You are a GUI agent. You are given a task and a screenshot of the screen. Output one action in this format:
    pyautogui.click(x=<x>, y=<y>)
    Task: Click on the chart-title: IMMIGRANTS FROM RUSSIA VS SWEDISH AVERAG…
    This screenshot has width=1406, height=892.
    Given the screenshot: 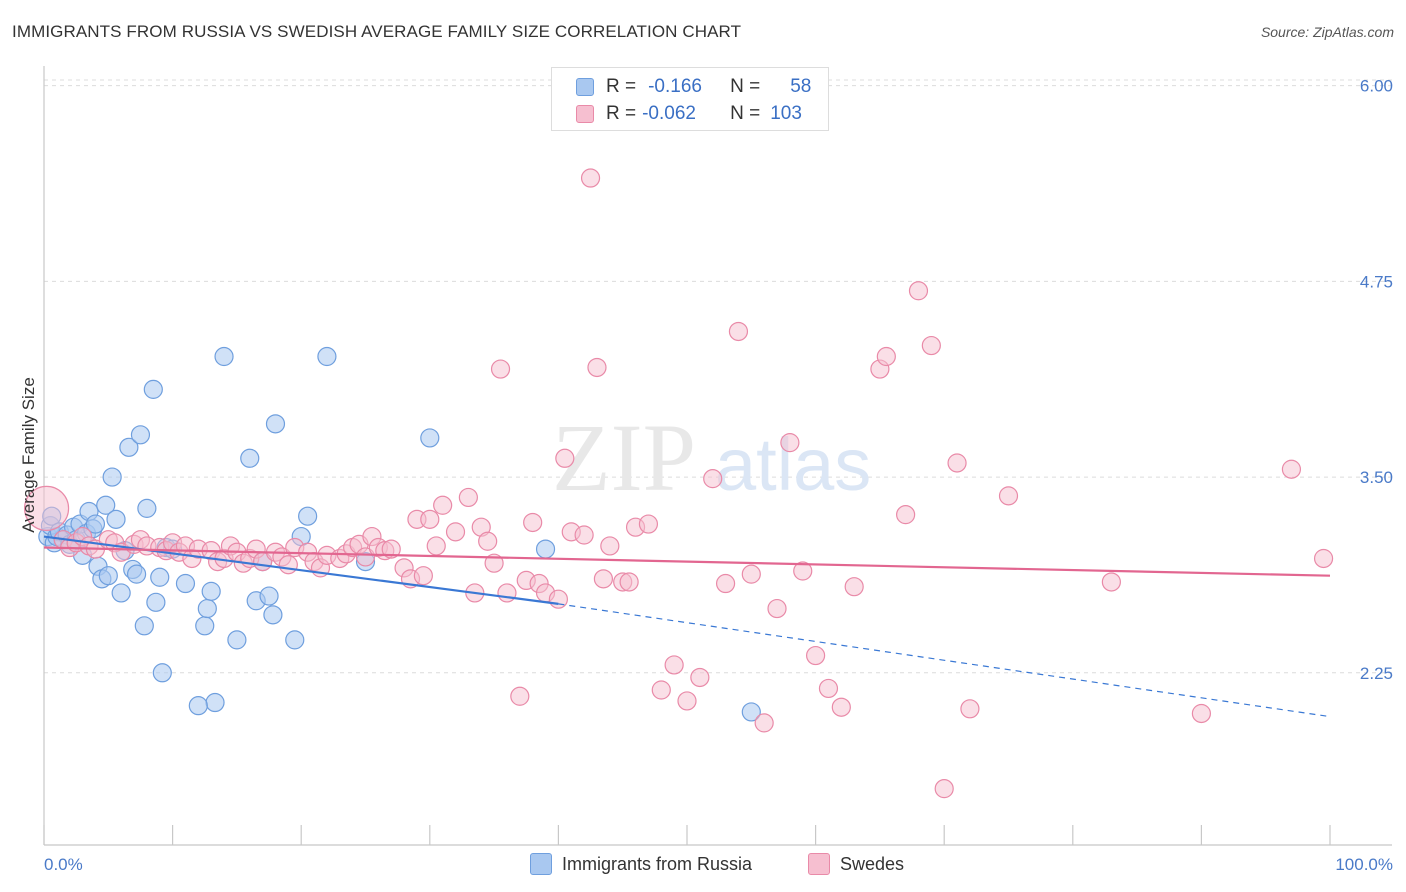 What is the action you would take?
    pyautogui.click(x=377, y=31)
    